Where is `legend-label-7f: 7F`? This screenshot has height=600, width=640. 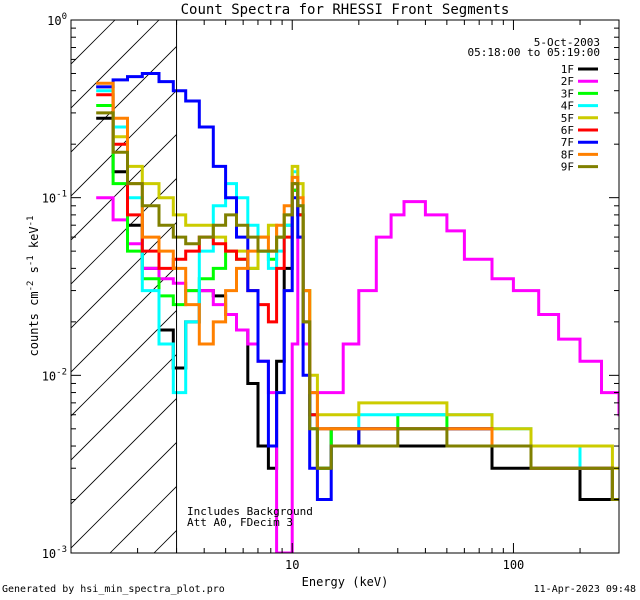
legend-label-7f: 7F is located at coordinates (567, 142).